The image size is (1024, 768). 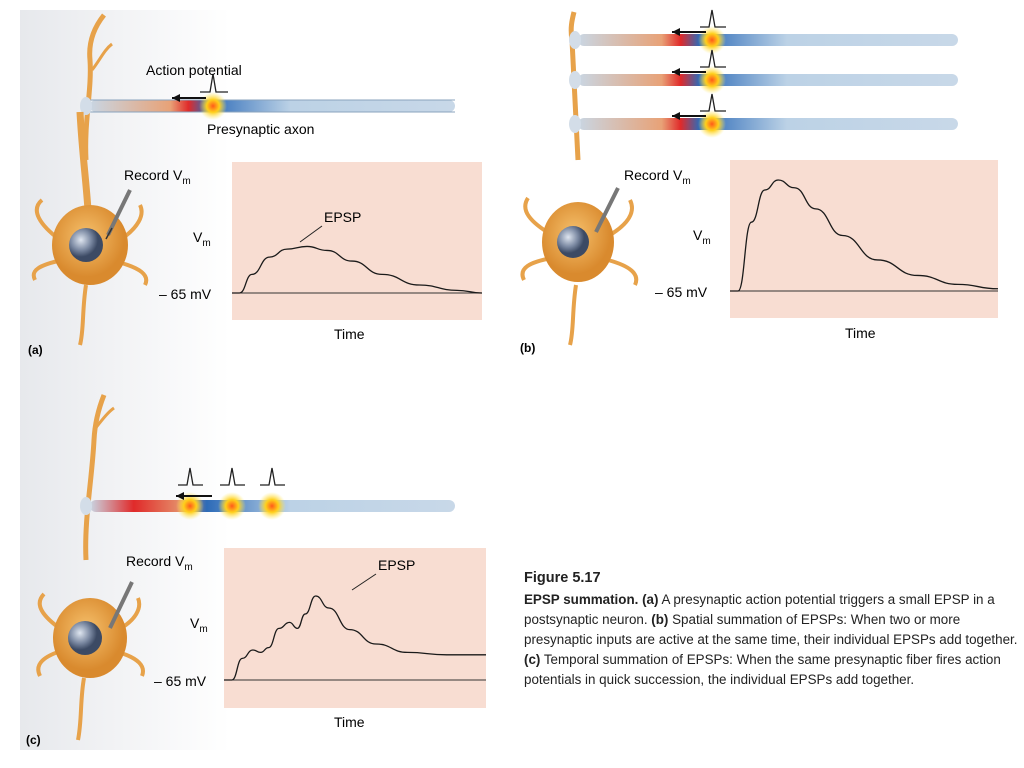 What do you see at coordinates (527, 348) in the screenshot?
I see `panel-label: (b)` at bounding box center [527, 348].